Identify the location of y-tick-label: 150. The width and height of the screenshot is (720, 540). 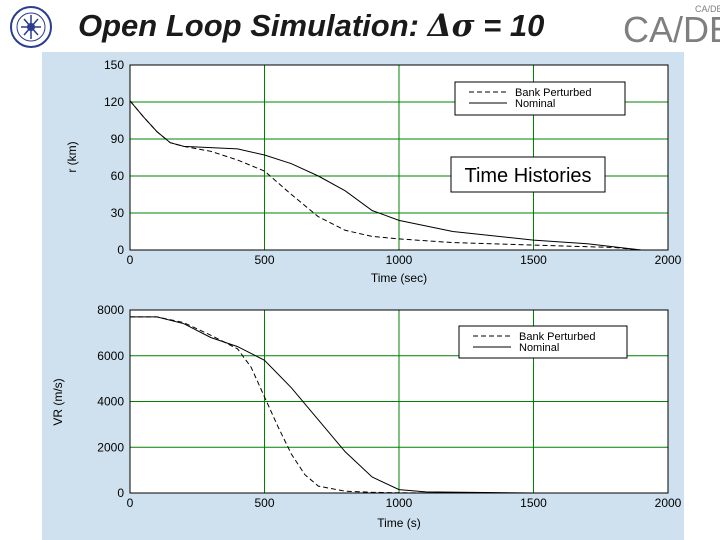
(114, 65).